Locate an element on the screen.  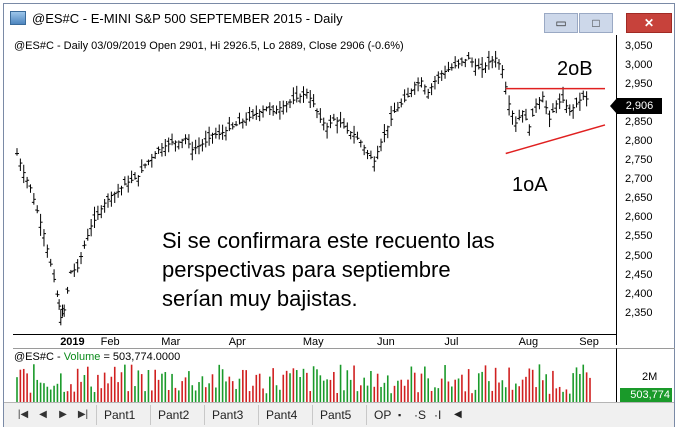
tab-pant3: Pant3 is located at coordinates (228, 415).